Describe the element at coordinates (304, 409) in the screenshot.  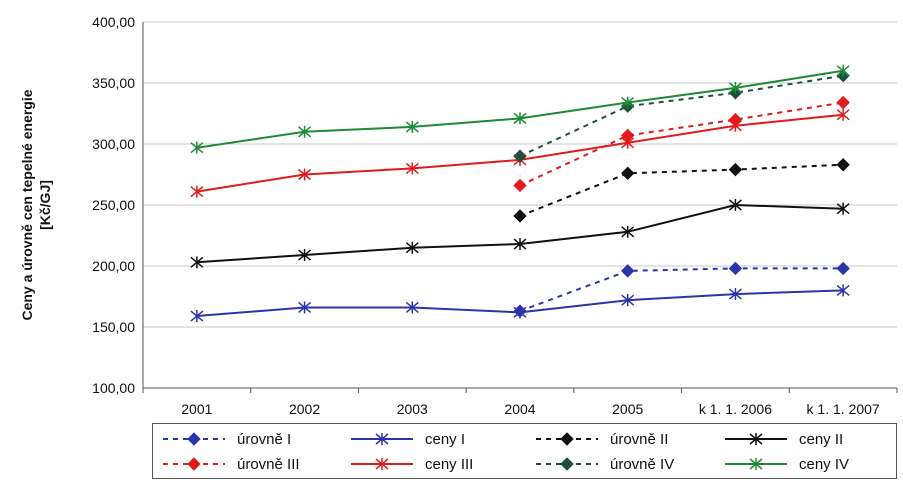
I see `x-tick-label: 2002` at that location.